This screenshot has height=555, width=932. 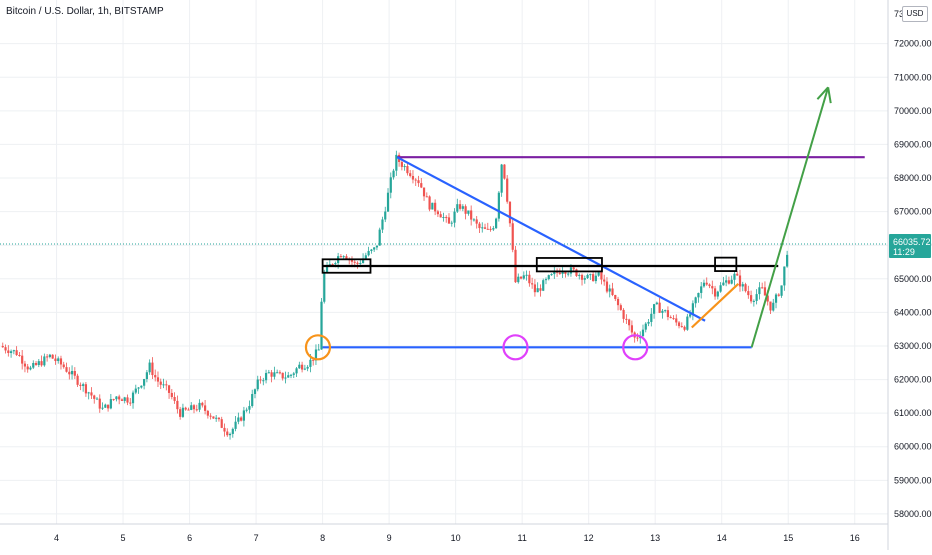 I want to click on time-tick-label: 11, so click(x=521, y=538).